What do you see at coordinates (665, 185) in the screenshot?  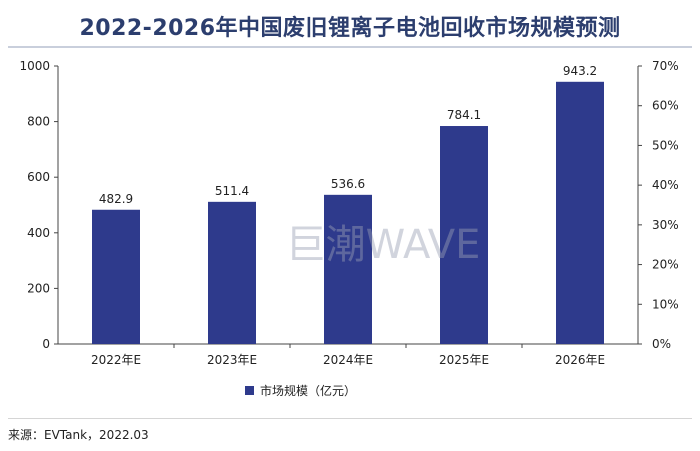 I see `y2-tick-label: 40%` at bounding box center [665, 185].